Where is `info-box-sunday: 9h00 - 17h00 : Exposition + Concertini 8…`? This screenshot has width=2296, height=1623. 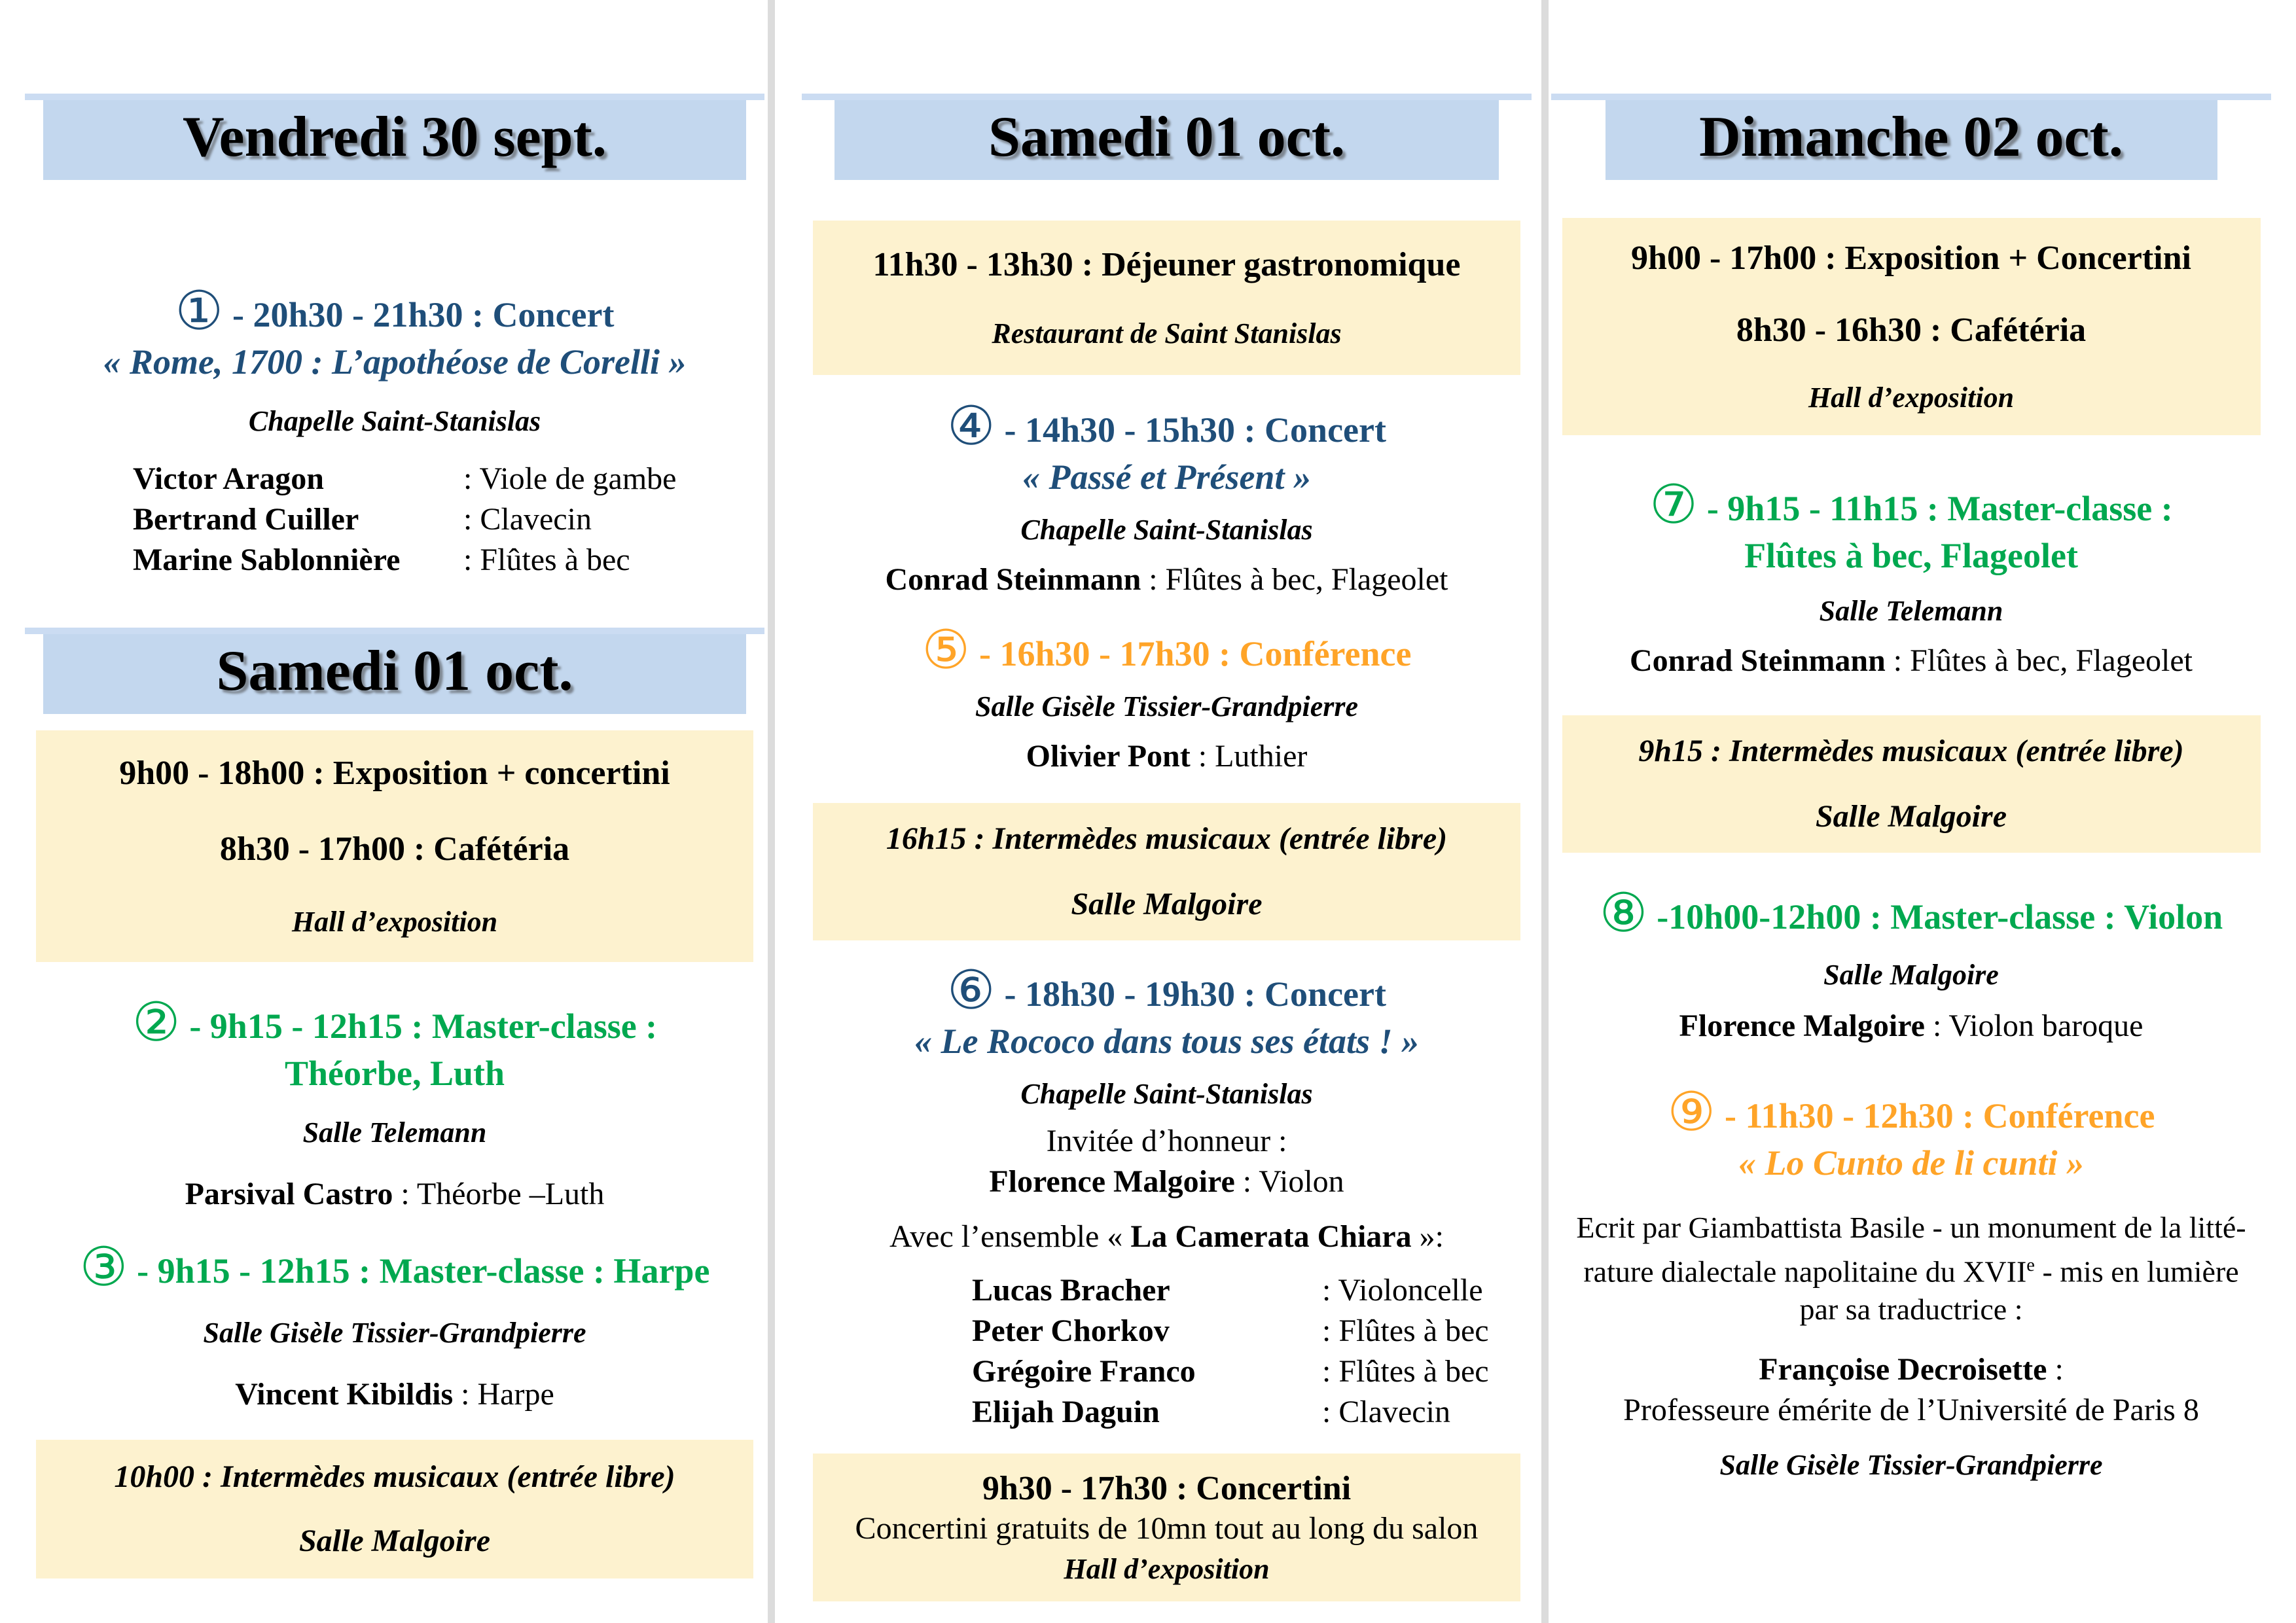
info-box-sunday: 9h00 - 17h00 : Exposition + Concertini 8… is located at coordinates (1911, 326).